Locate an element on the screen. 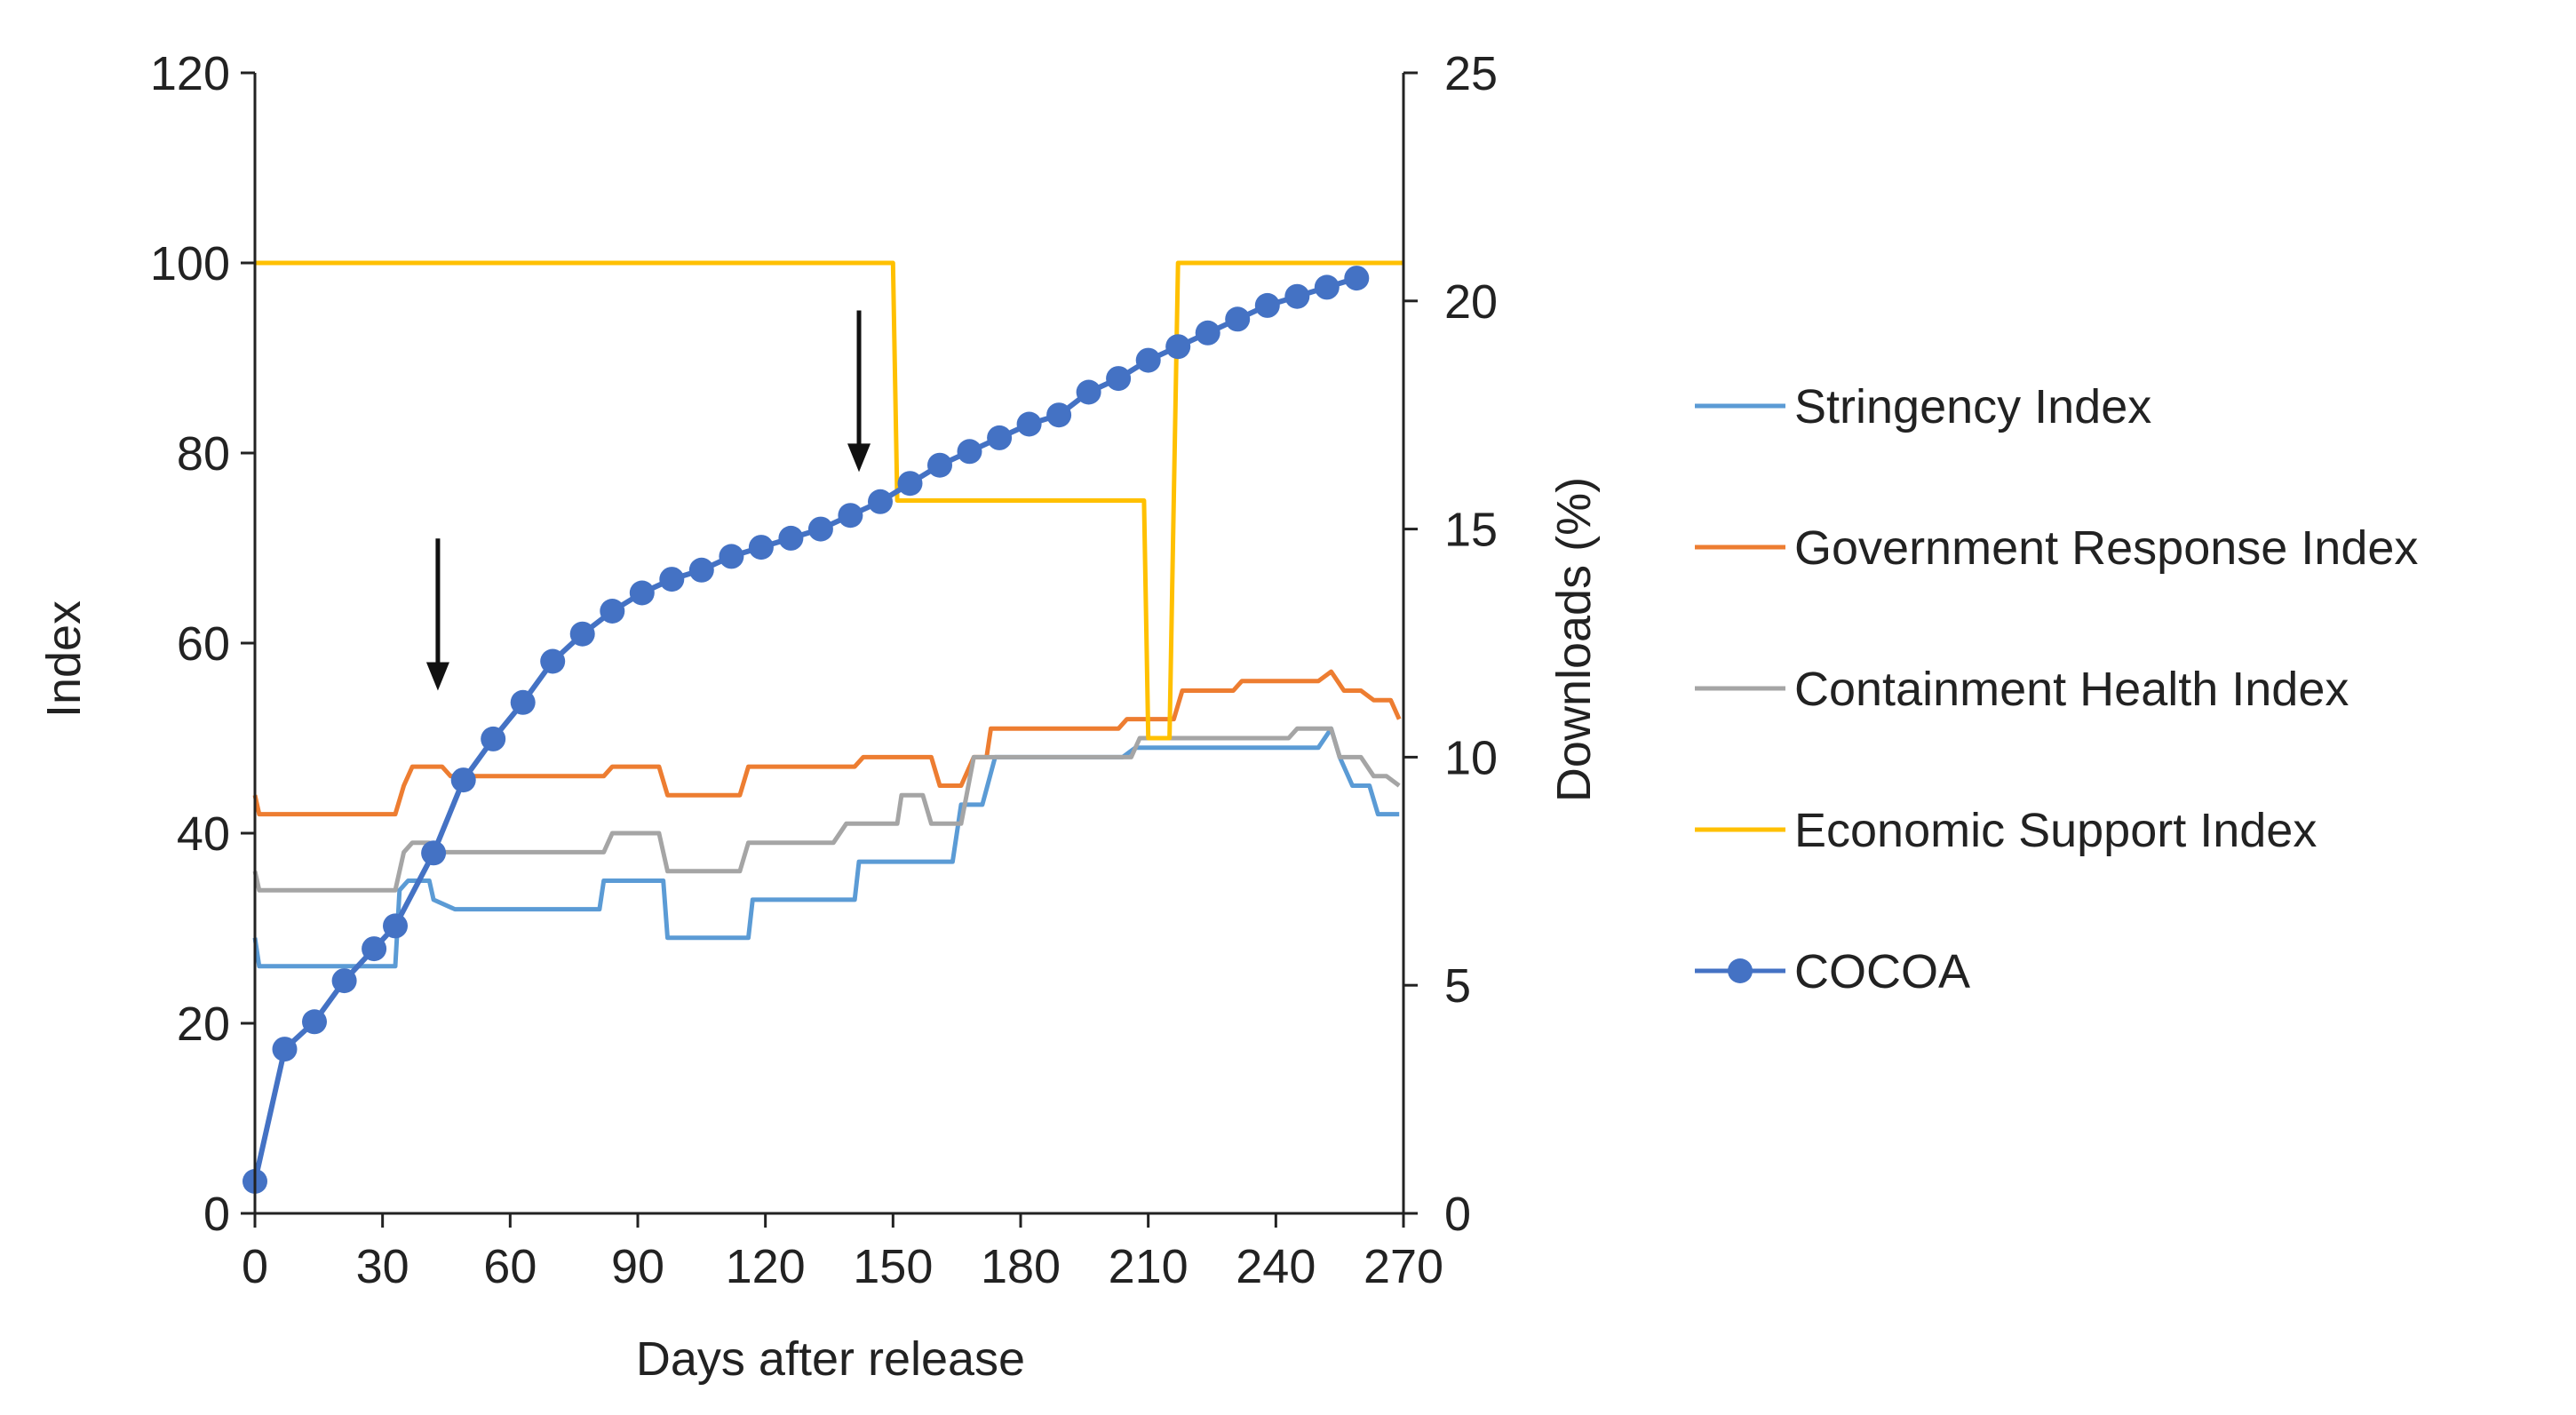 The width and height of the screenshot is (2576, 1415). y2-tick-label: 25 is located at coordinates (1471, 74).